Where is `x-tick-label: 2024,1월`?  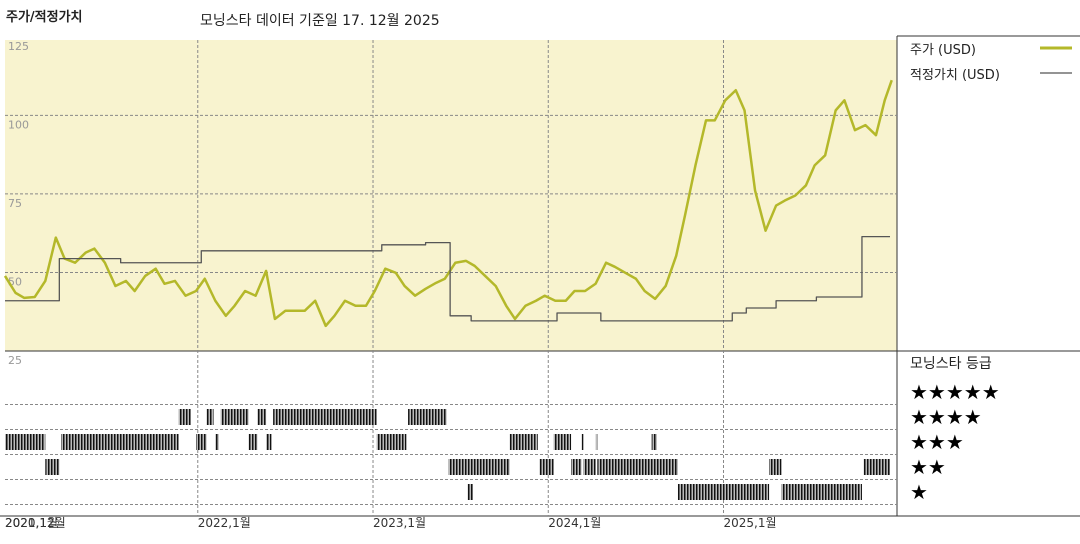
x-tick-label: 2024,1월 is located at coordinates (574, 523).